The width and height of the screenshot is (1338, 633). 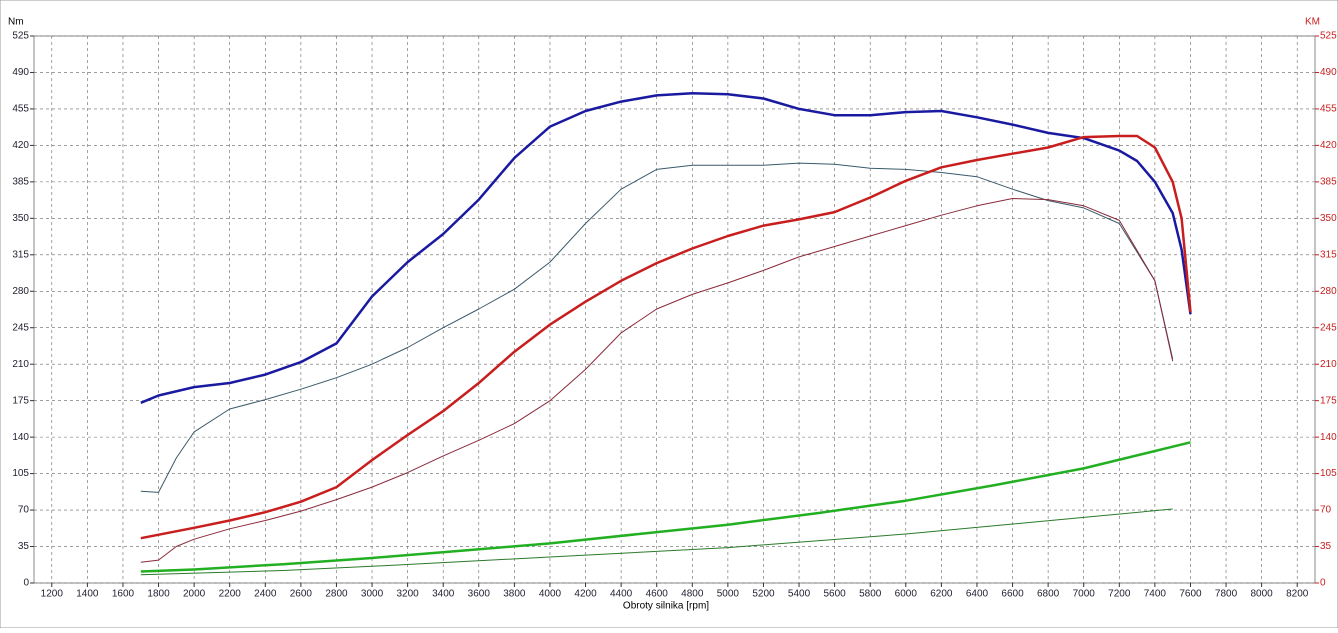 What do you see at coordinates (977, 594) in the screenshot?
I see `x-tick-label: 6400` at bounding box center [977, 594].